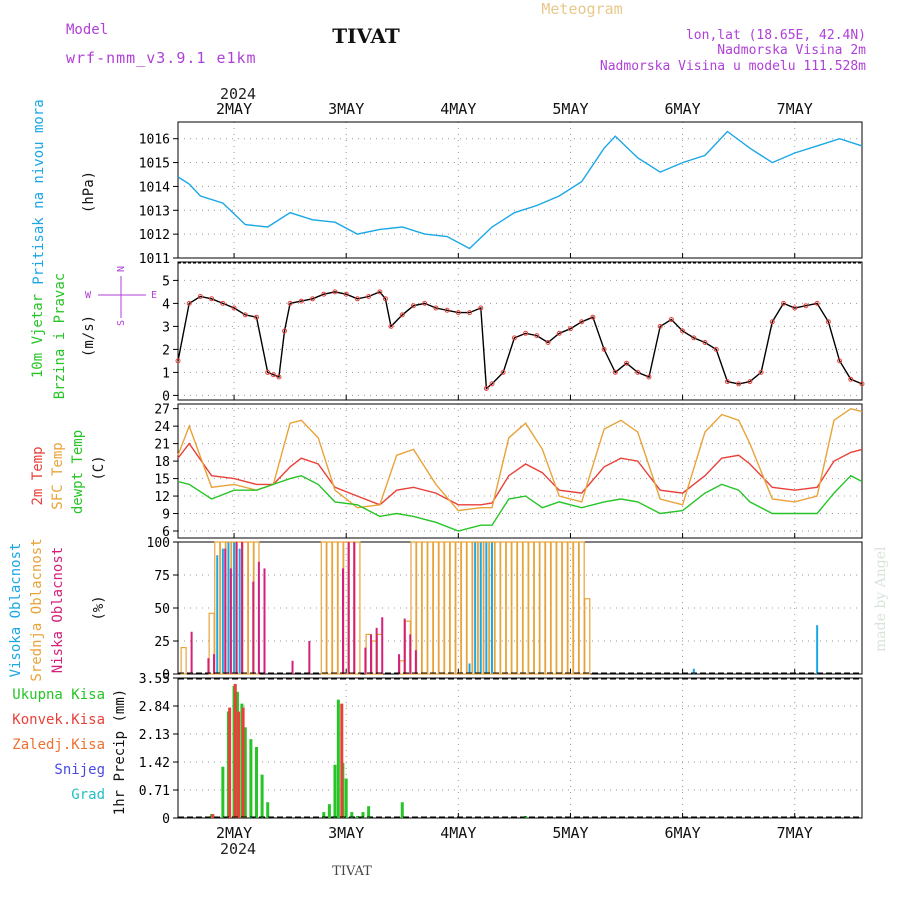 Image resolution: width=900 pixels, height=900 pixels. Describe the element at coordinates (58, 475) in the screenshot. I see `sfc-temp-ylabel: SFC Temp` at that location.